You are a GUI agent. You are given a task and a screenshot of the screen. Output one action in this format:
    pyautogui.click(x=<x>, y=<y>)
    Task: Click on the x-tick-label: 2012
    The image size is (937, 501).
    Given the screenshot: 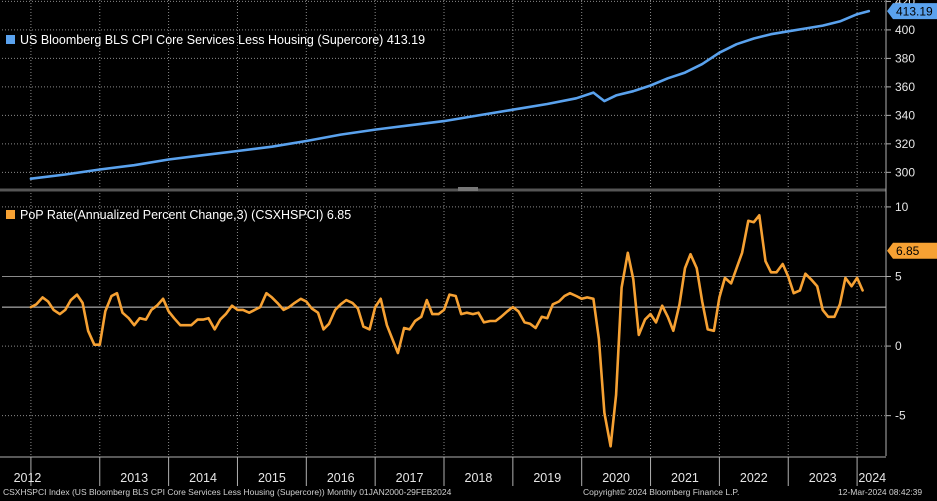 What is the action you would take?
    pyautogui.click(x=28, y=478)
    